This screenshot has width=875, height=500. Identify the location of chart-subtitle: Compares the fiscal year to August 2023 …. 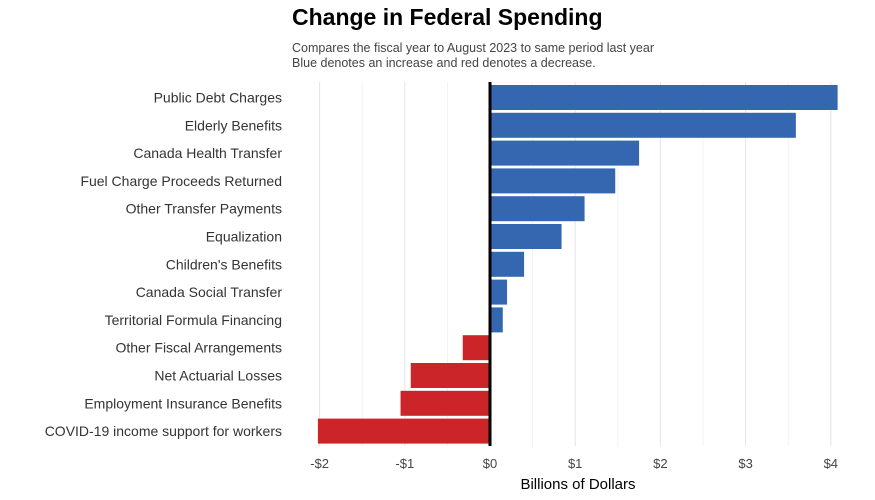
(473, 56).